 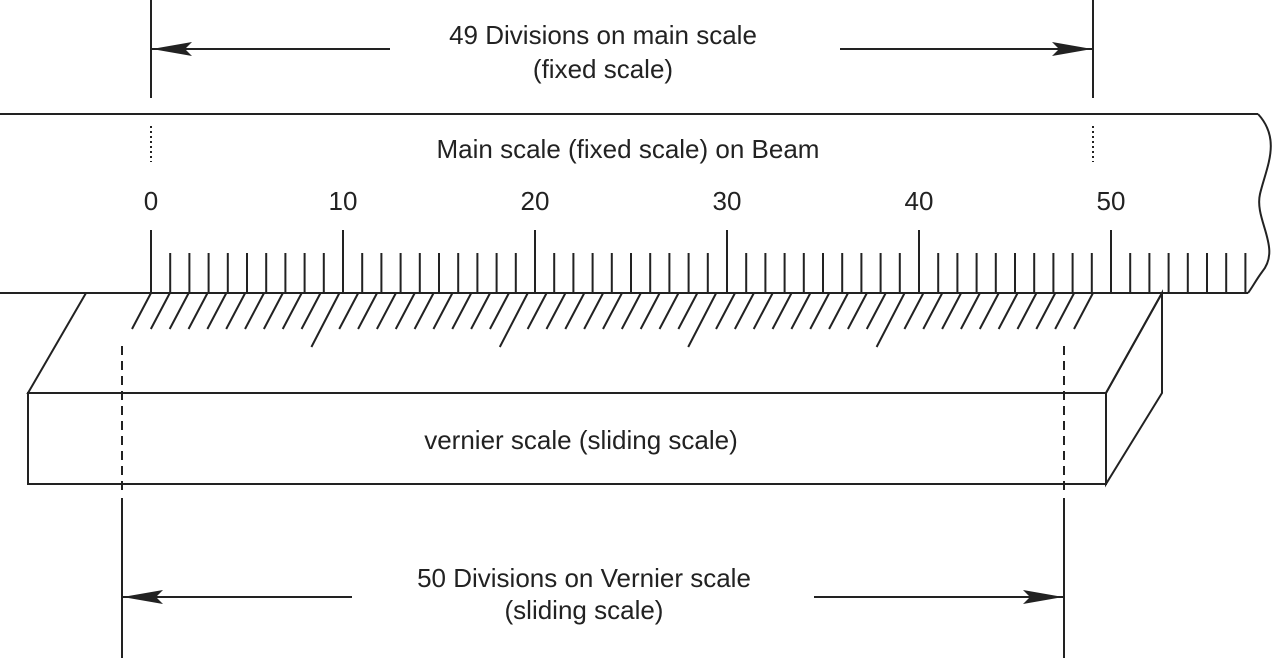 I want to click on beam-break-edge, so click(x=1259, y=203).